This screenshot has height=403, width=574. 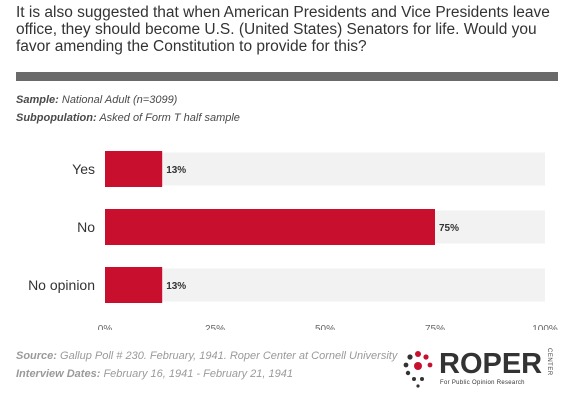 I want to click on roper-logo: ROPER CENTER For Public Opinion Research, so click(x=480, y=371).